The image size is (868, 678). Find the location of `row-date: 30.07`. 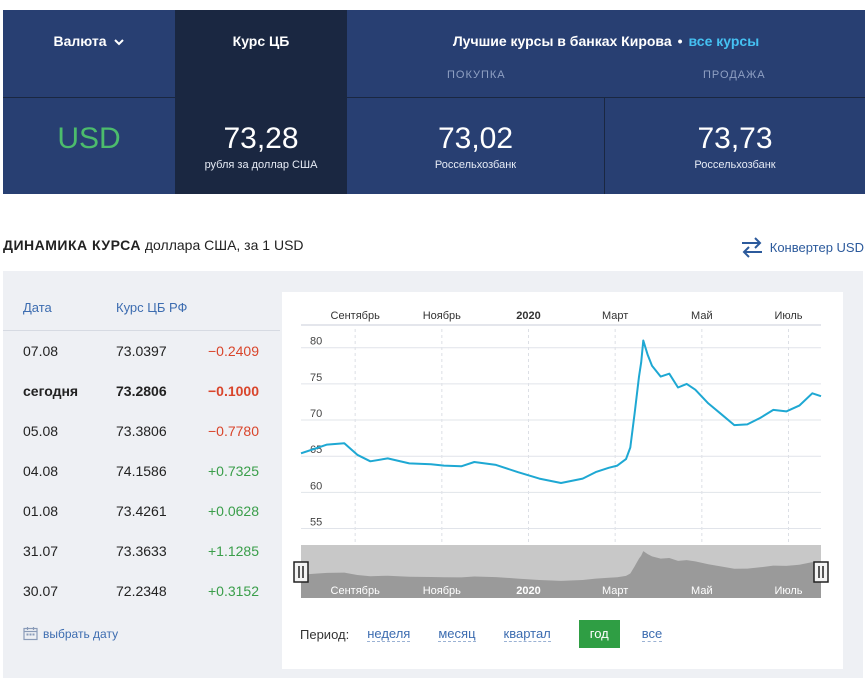

row-date: 30.07 is located at coordinates (41, 591).